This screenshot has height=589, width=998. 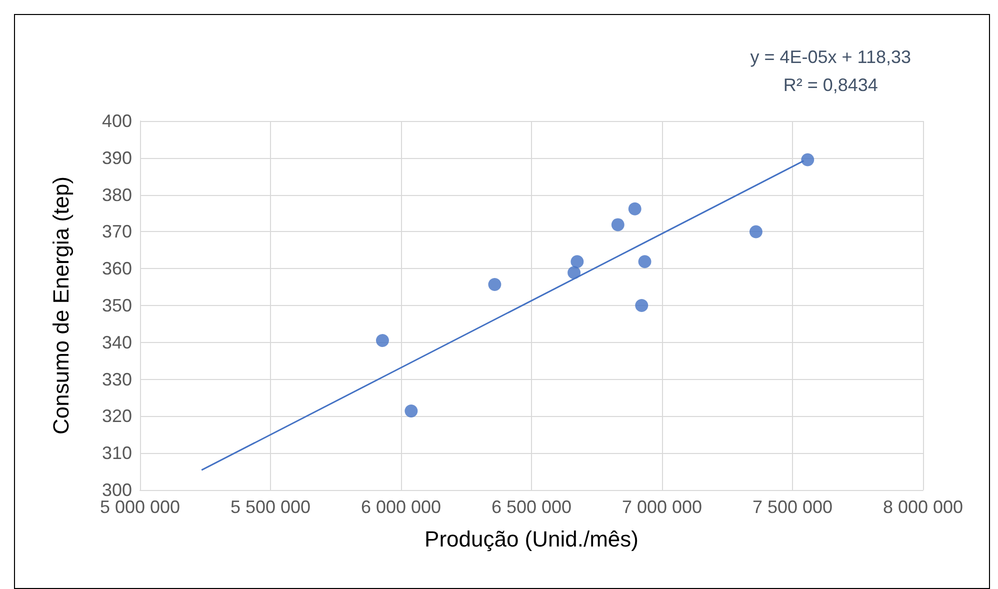 What do you see at coordinates (117, 232) in the screenshot?
I see `y-tick-label: 370` at bounding box center [117, 232].